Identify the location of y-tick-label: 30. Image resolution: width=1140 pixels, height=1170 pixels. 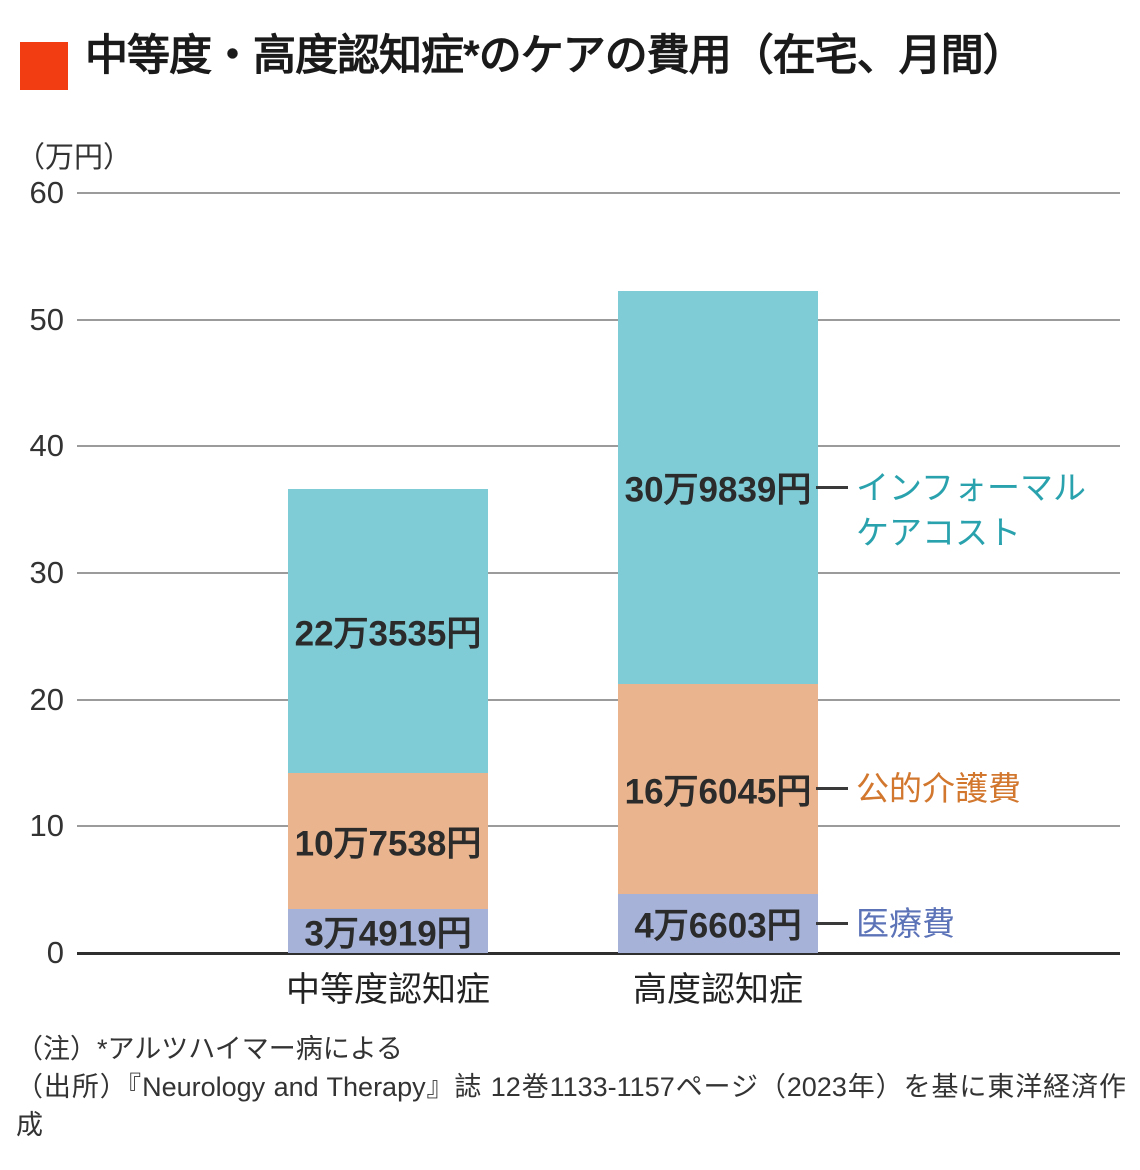
(46, 572).